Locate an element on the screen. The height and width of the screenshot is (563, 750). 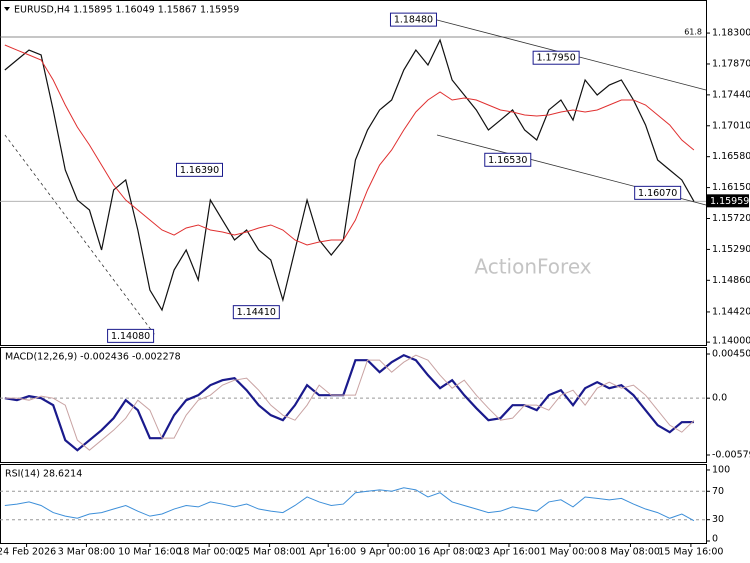
x-tick-label: 1 May 00:00 is located at coordinates (569, 552).